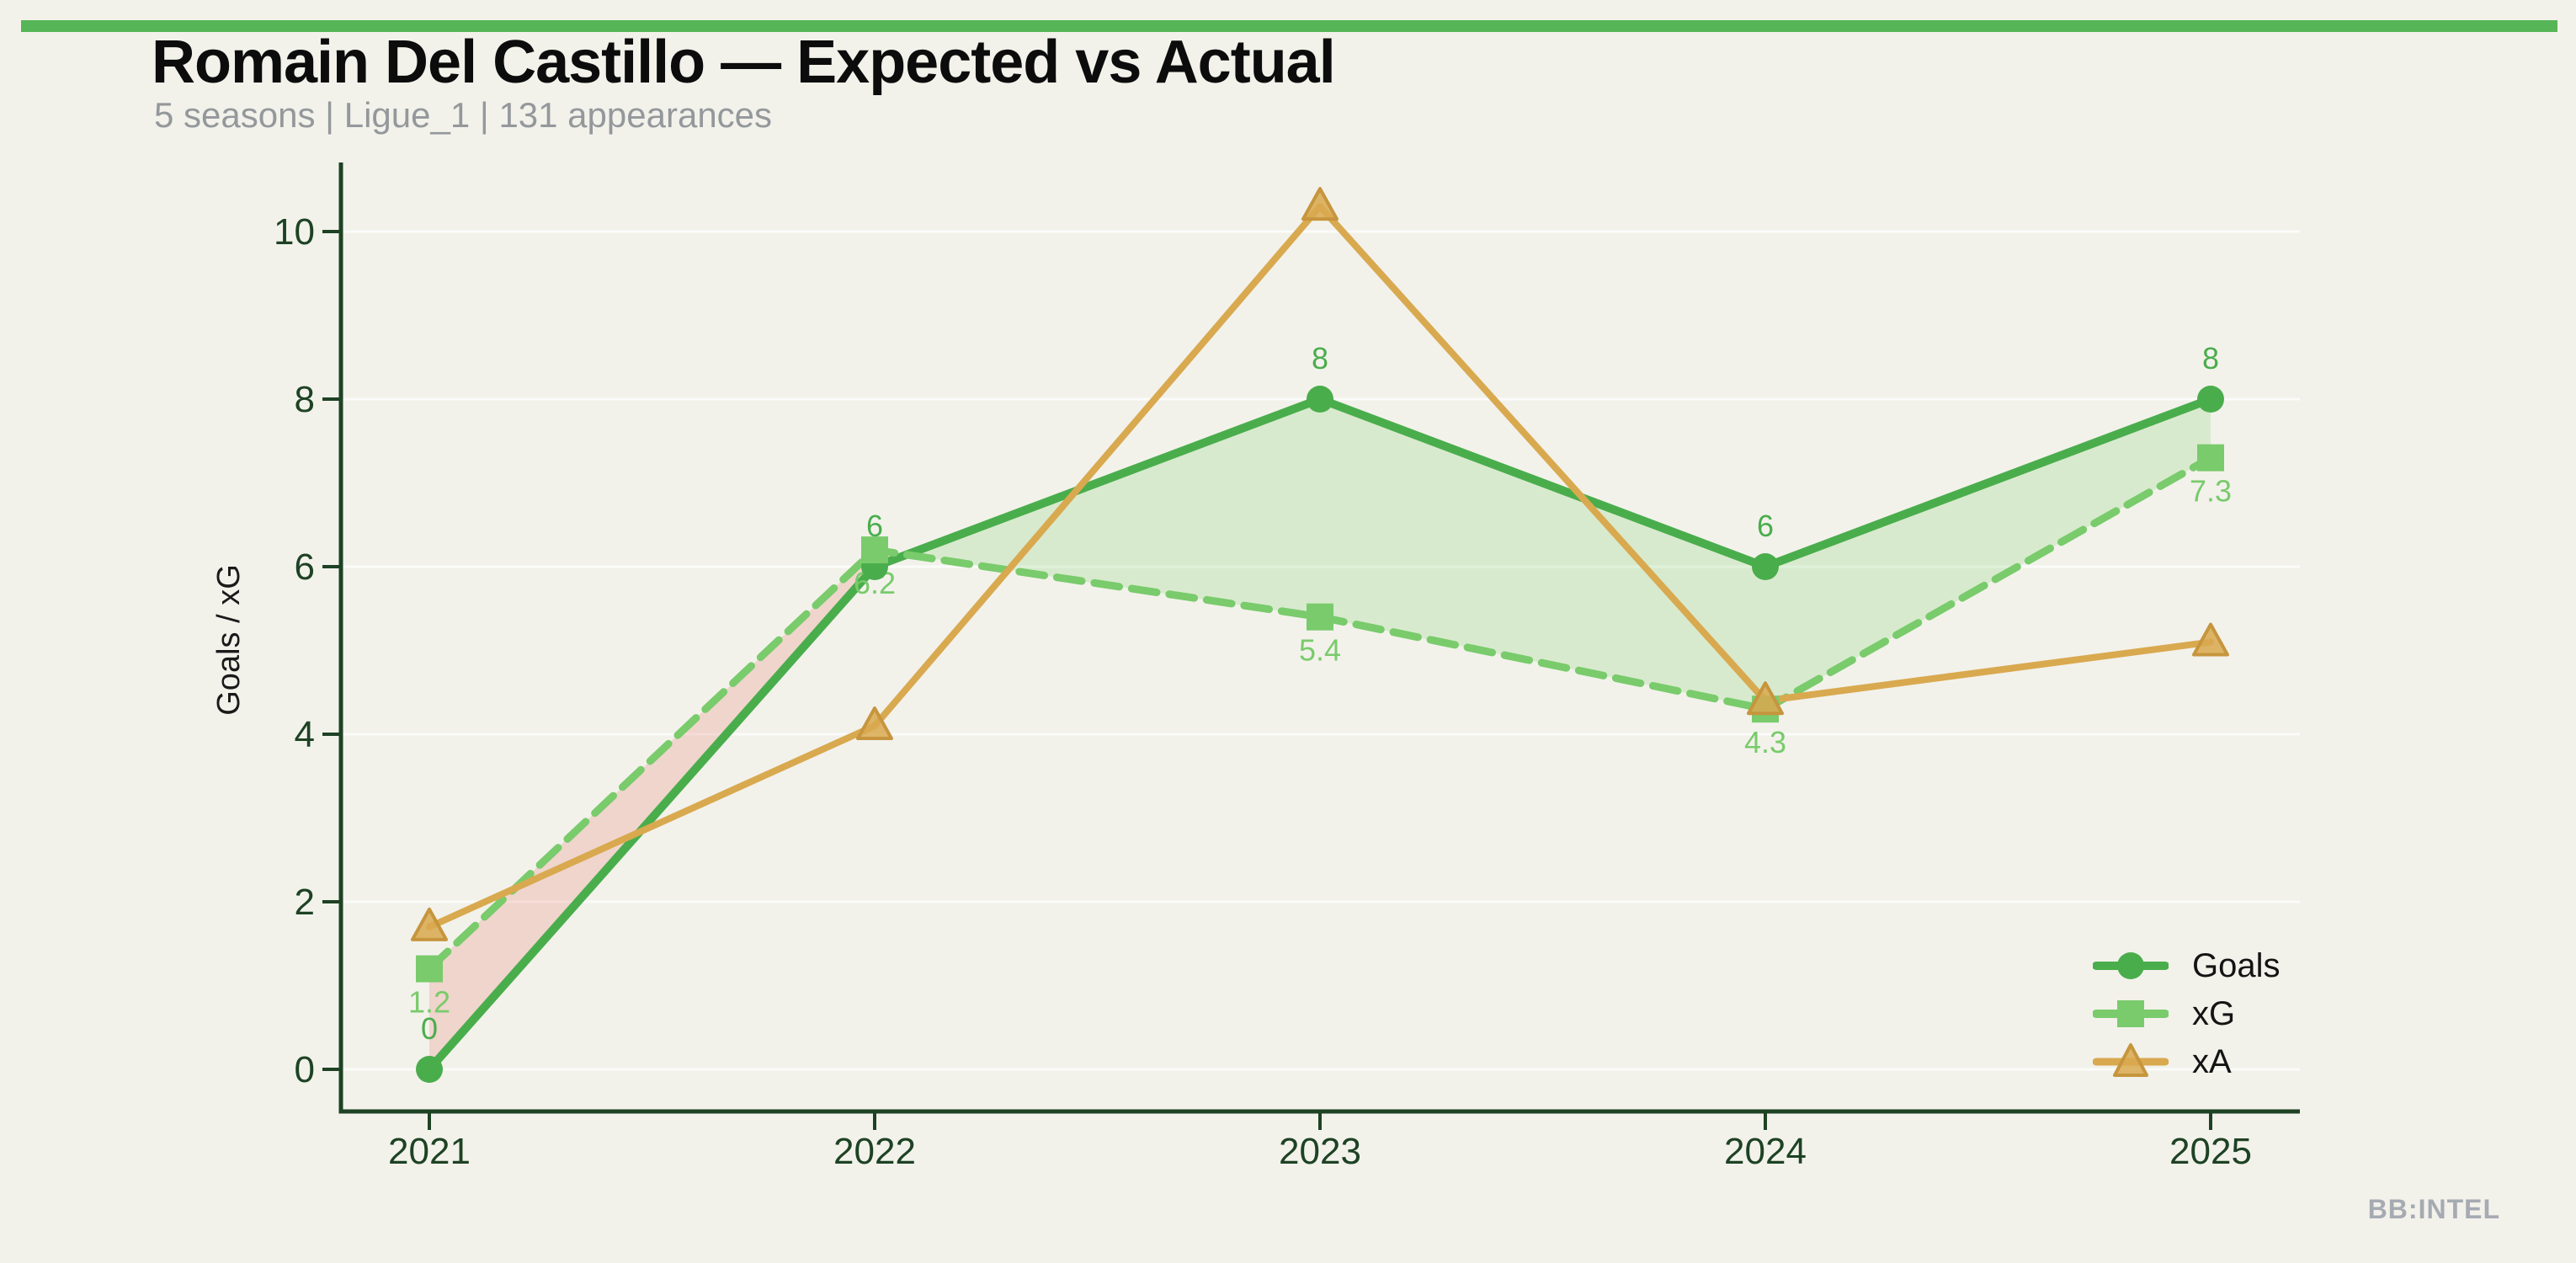 This screenshot has height=1263, width=2576. What do you see at coordinates (1765, 742) in the screenshot?
I see `xg-value-label: 4.3` at bounding box center [1765, 742].